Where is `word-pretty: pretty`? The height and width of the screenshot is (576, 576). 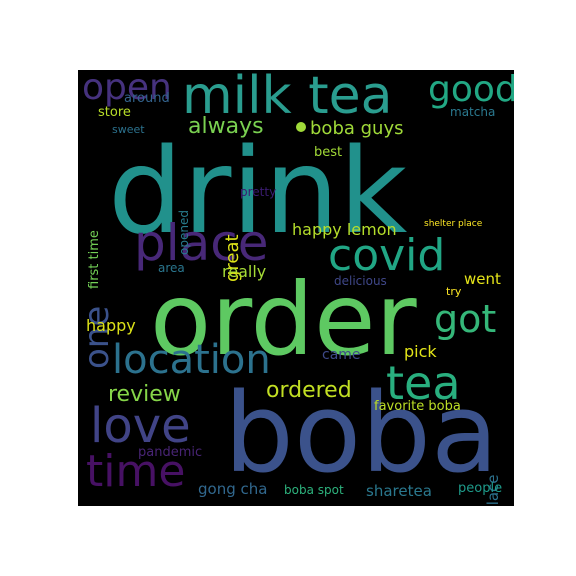
word-pretty: pretty is located at coordinates (258, 192).